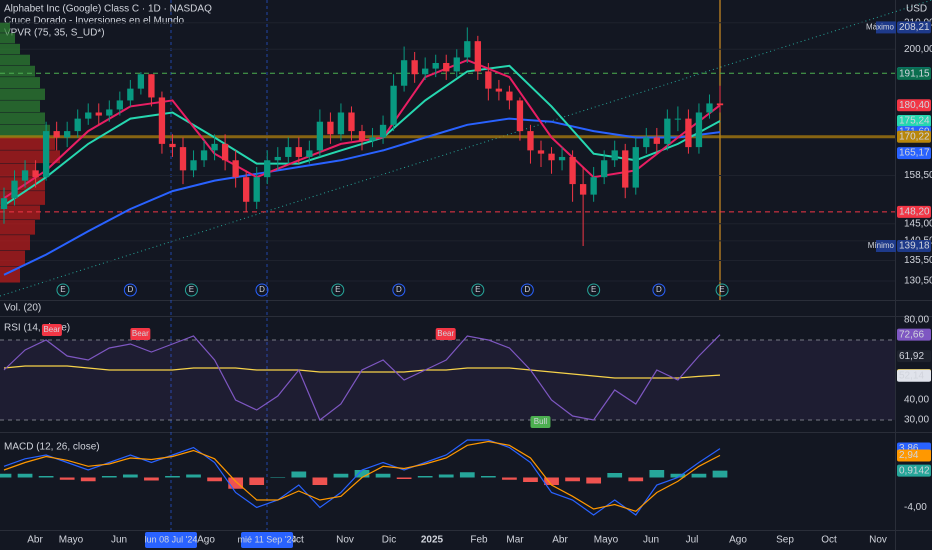 The width and height of the screenshot is (932, 550). I want to click on price-tag-label: 3,86, so click(909, 448).